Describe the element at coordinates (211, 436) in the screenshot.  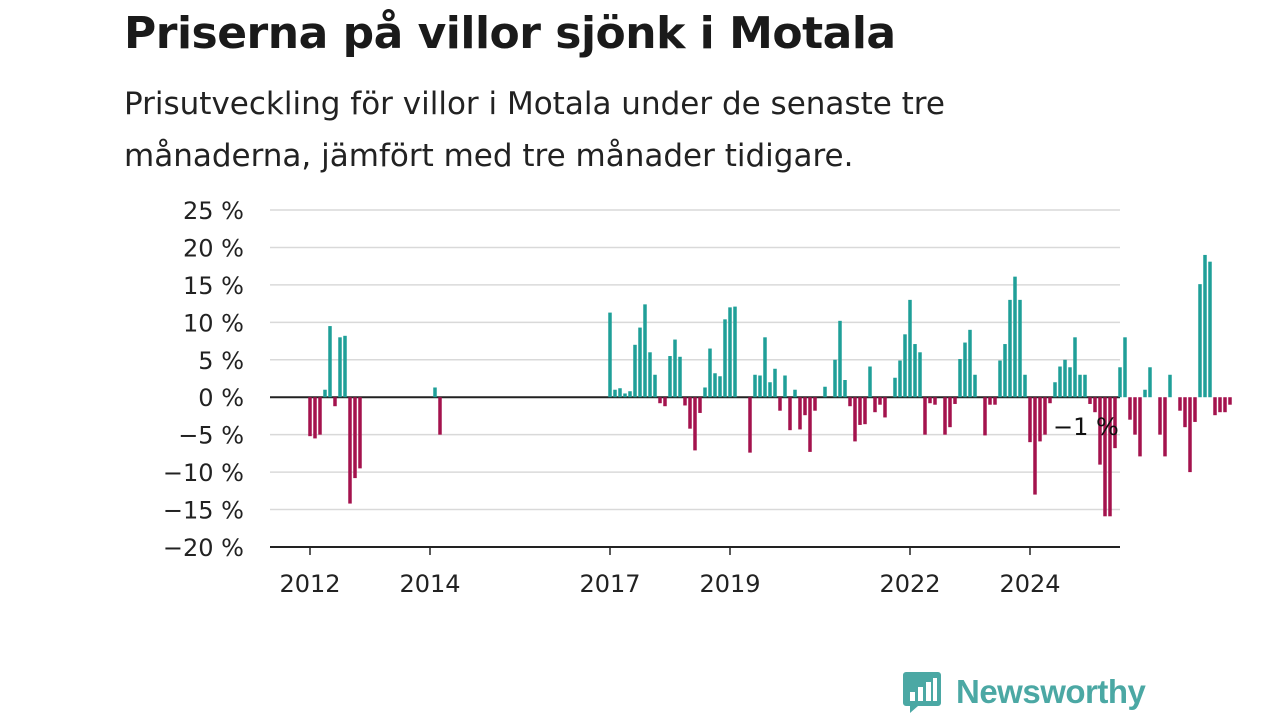
I see `y-tick-label: −5 %` at that location.